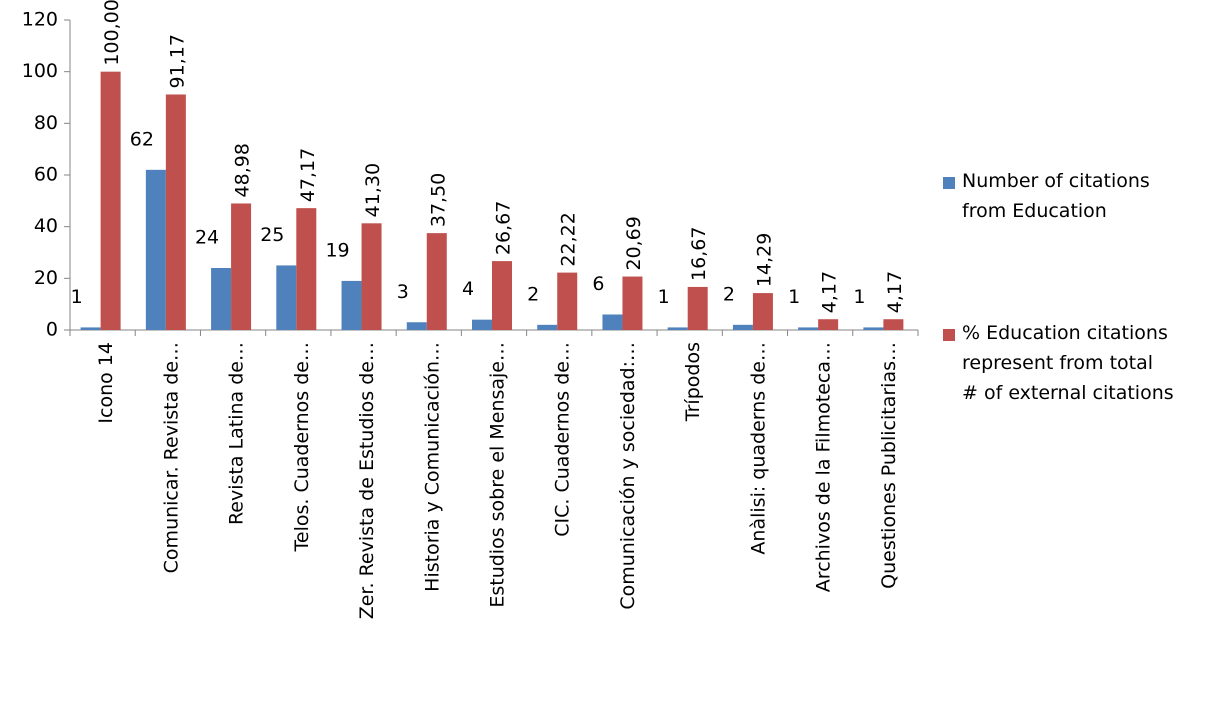 The width and height of the screenshot is (1225, 707). I want to click on y-tick-label: 100, so click(40, 71).